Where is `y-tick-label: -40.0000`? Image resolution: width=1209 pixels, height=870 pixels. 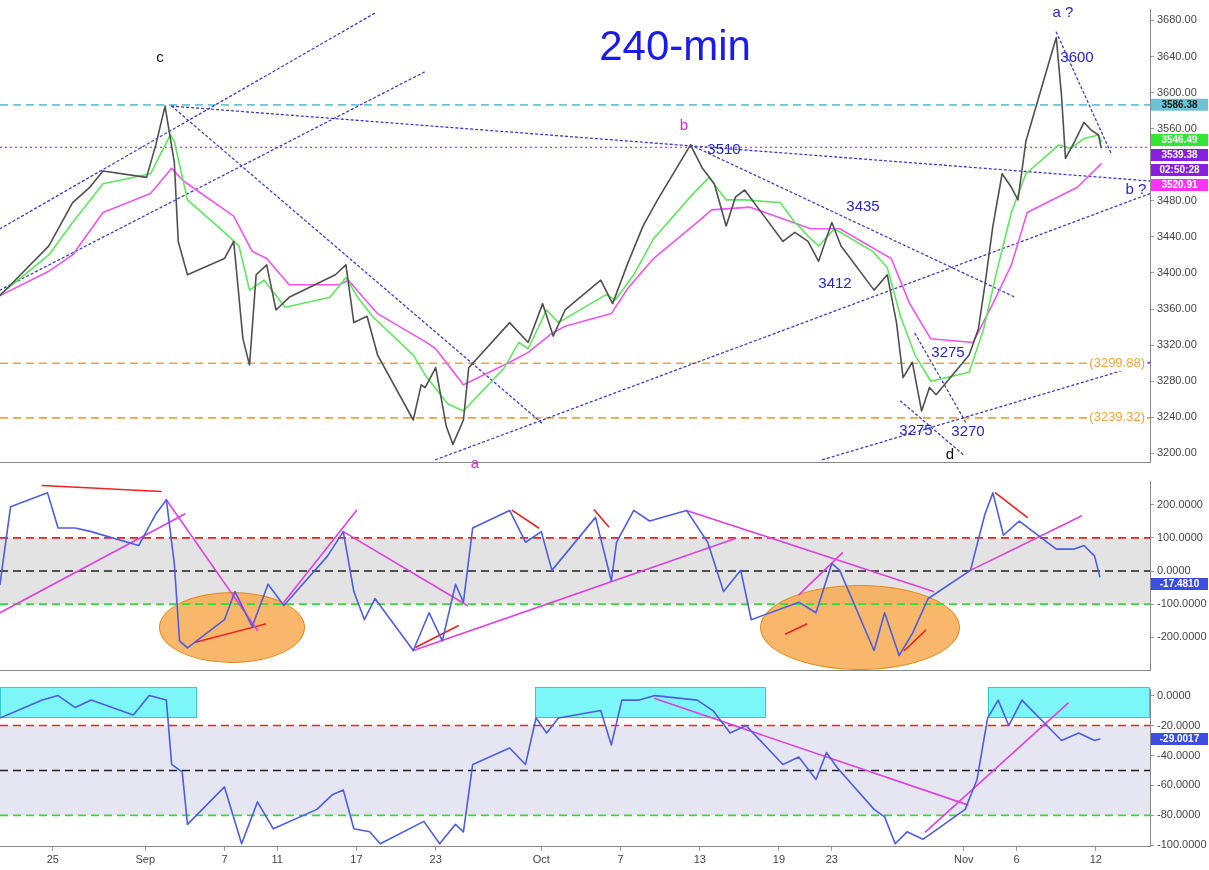 y-tick-label: -40.0000 is located at coordinates (1179, 754).